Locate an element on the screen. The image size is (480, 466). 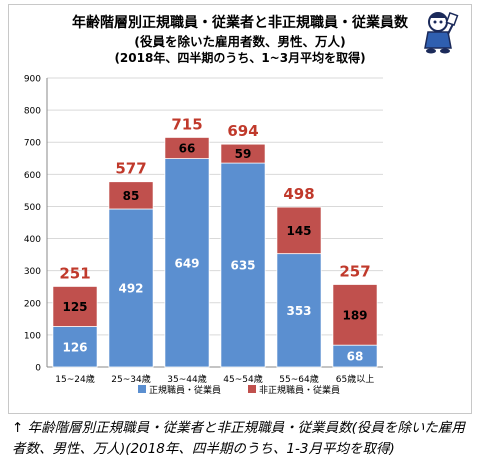
legend-label-regular: 正規職員・従業員 is located at coordinates (185, 390).